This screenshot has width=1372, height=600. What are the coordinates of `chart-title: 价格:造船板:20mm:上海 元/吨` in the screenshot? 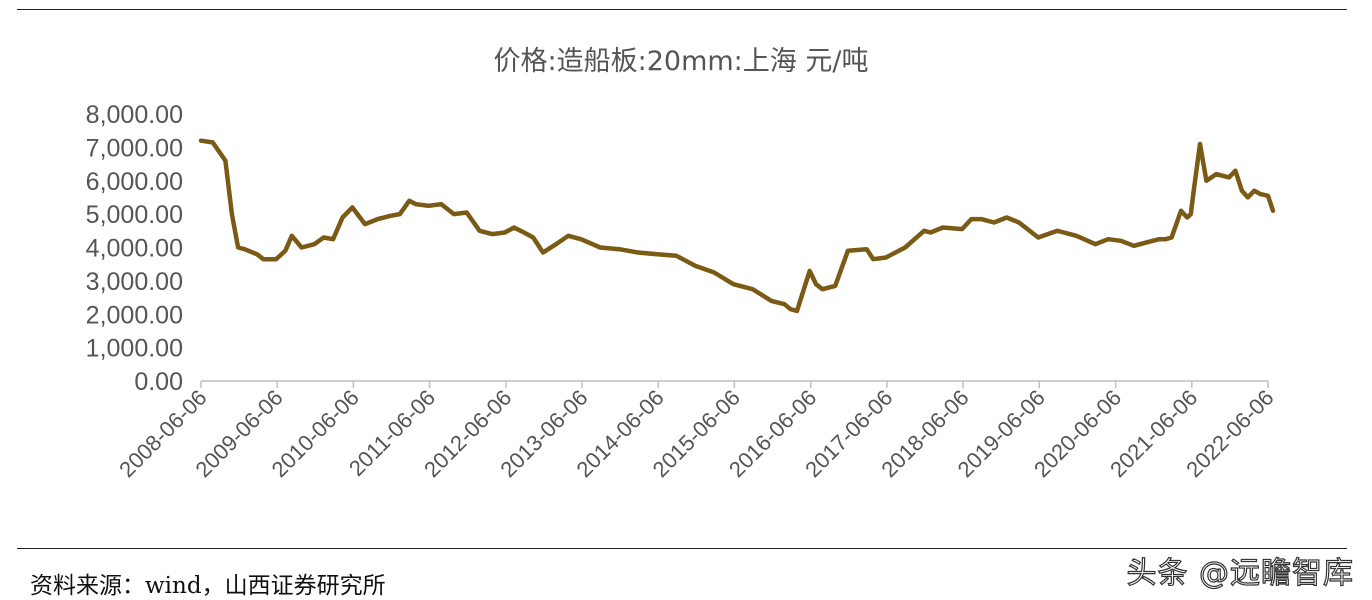 It's located at (681, 61).